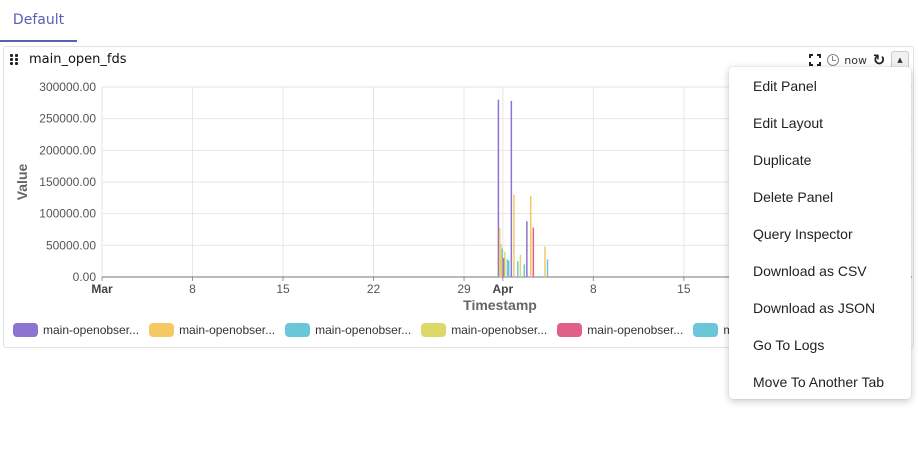 This screenshot has height=458, width=918. Describe the element at coordinates (38, 21) in the screenshot. I see `tab-default: Default` at that location.